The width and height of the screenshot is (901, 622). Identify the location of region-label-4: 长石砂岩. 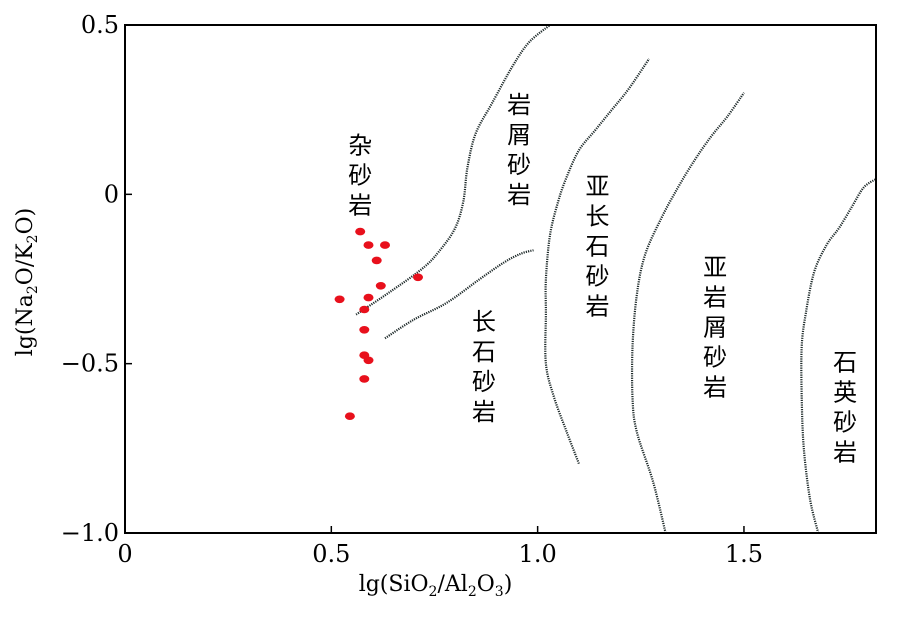
(484, 367).